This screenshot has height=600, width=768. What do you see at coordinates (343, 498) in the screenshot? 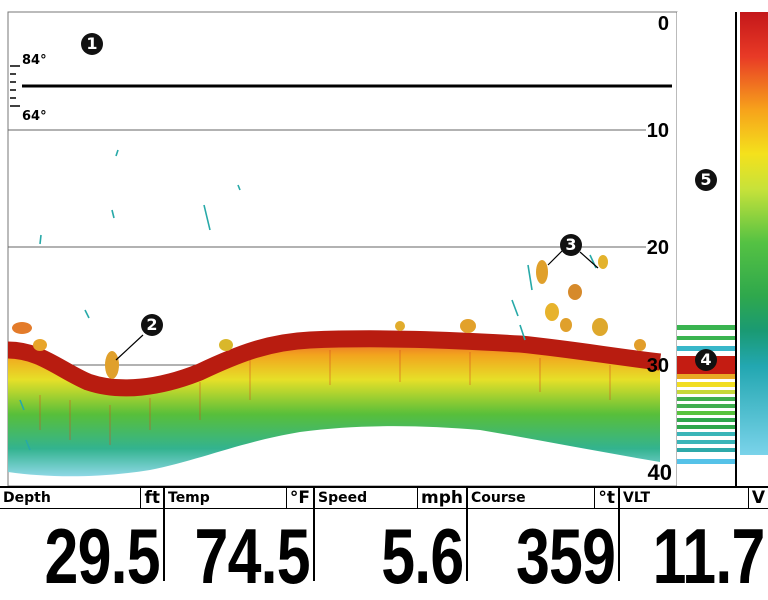
I see `speed-label: Speed` at bounding box center [343, 498].